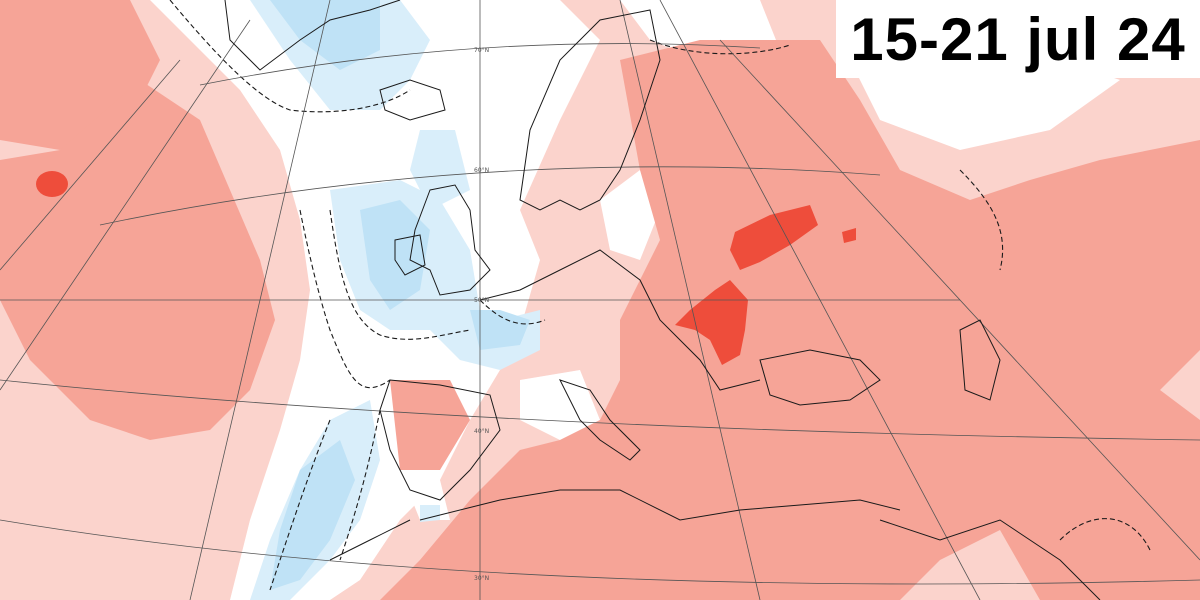  I want to click on italy-coast, so click(600, 420).